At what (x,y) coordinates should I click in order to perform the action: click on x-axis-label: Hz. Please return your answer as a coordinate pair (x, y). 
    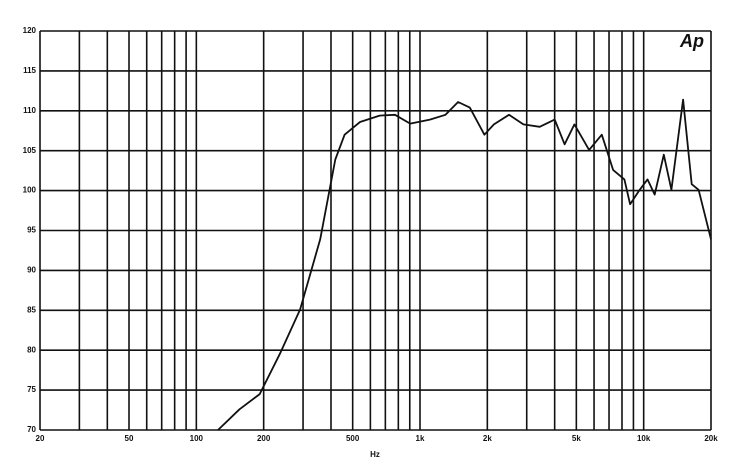
    Looking at the image, I should click on (375, 454).